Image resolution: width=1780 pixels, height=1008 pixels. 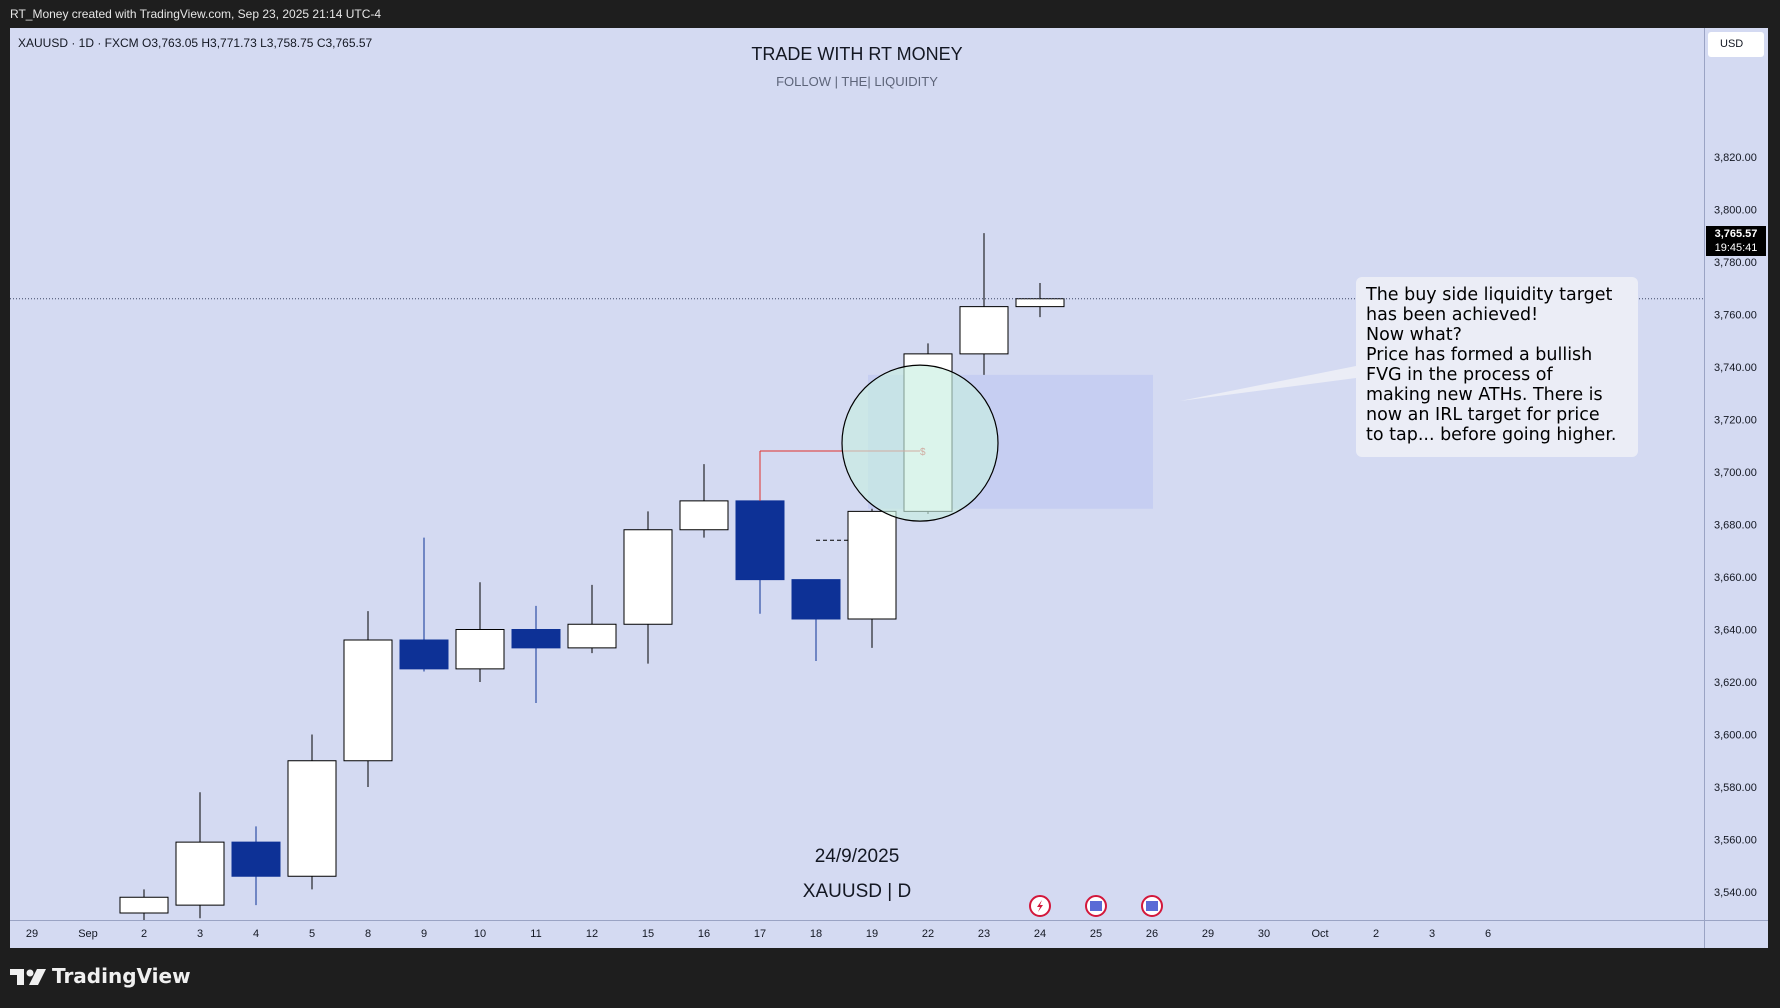 What do you see at coordinates (480, 934) in the screenshot?
I see `time-tick-label: 10` at bounding box center [480, 934].